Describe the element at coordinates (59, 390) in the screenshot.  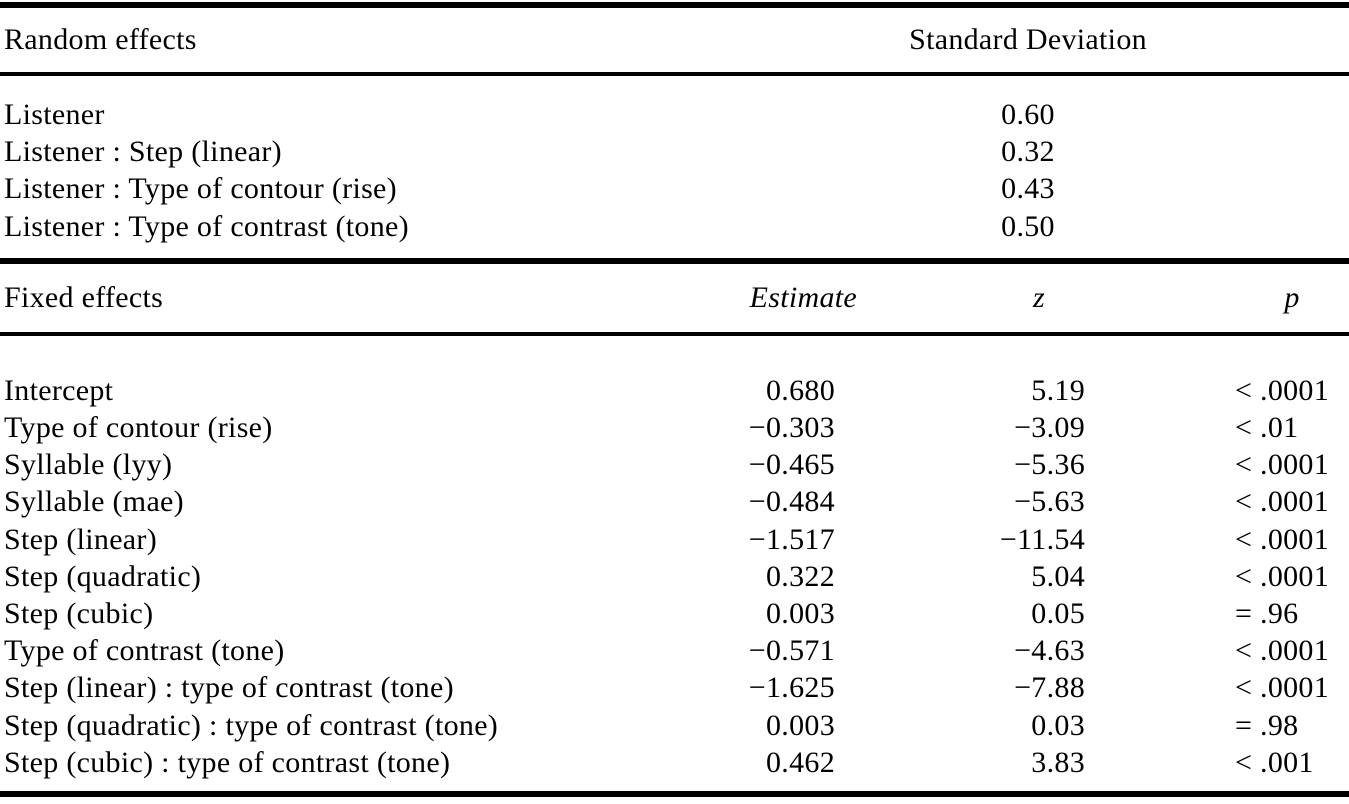
I see `fixed-effect-label: Intercept` at that location.